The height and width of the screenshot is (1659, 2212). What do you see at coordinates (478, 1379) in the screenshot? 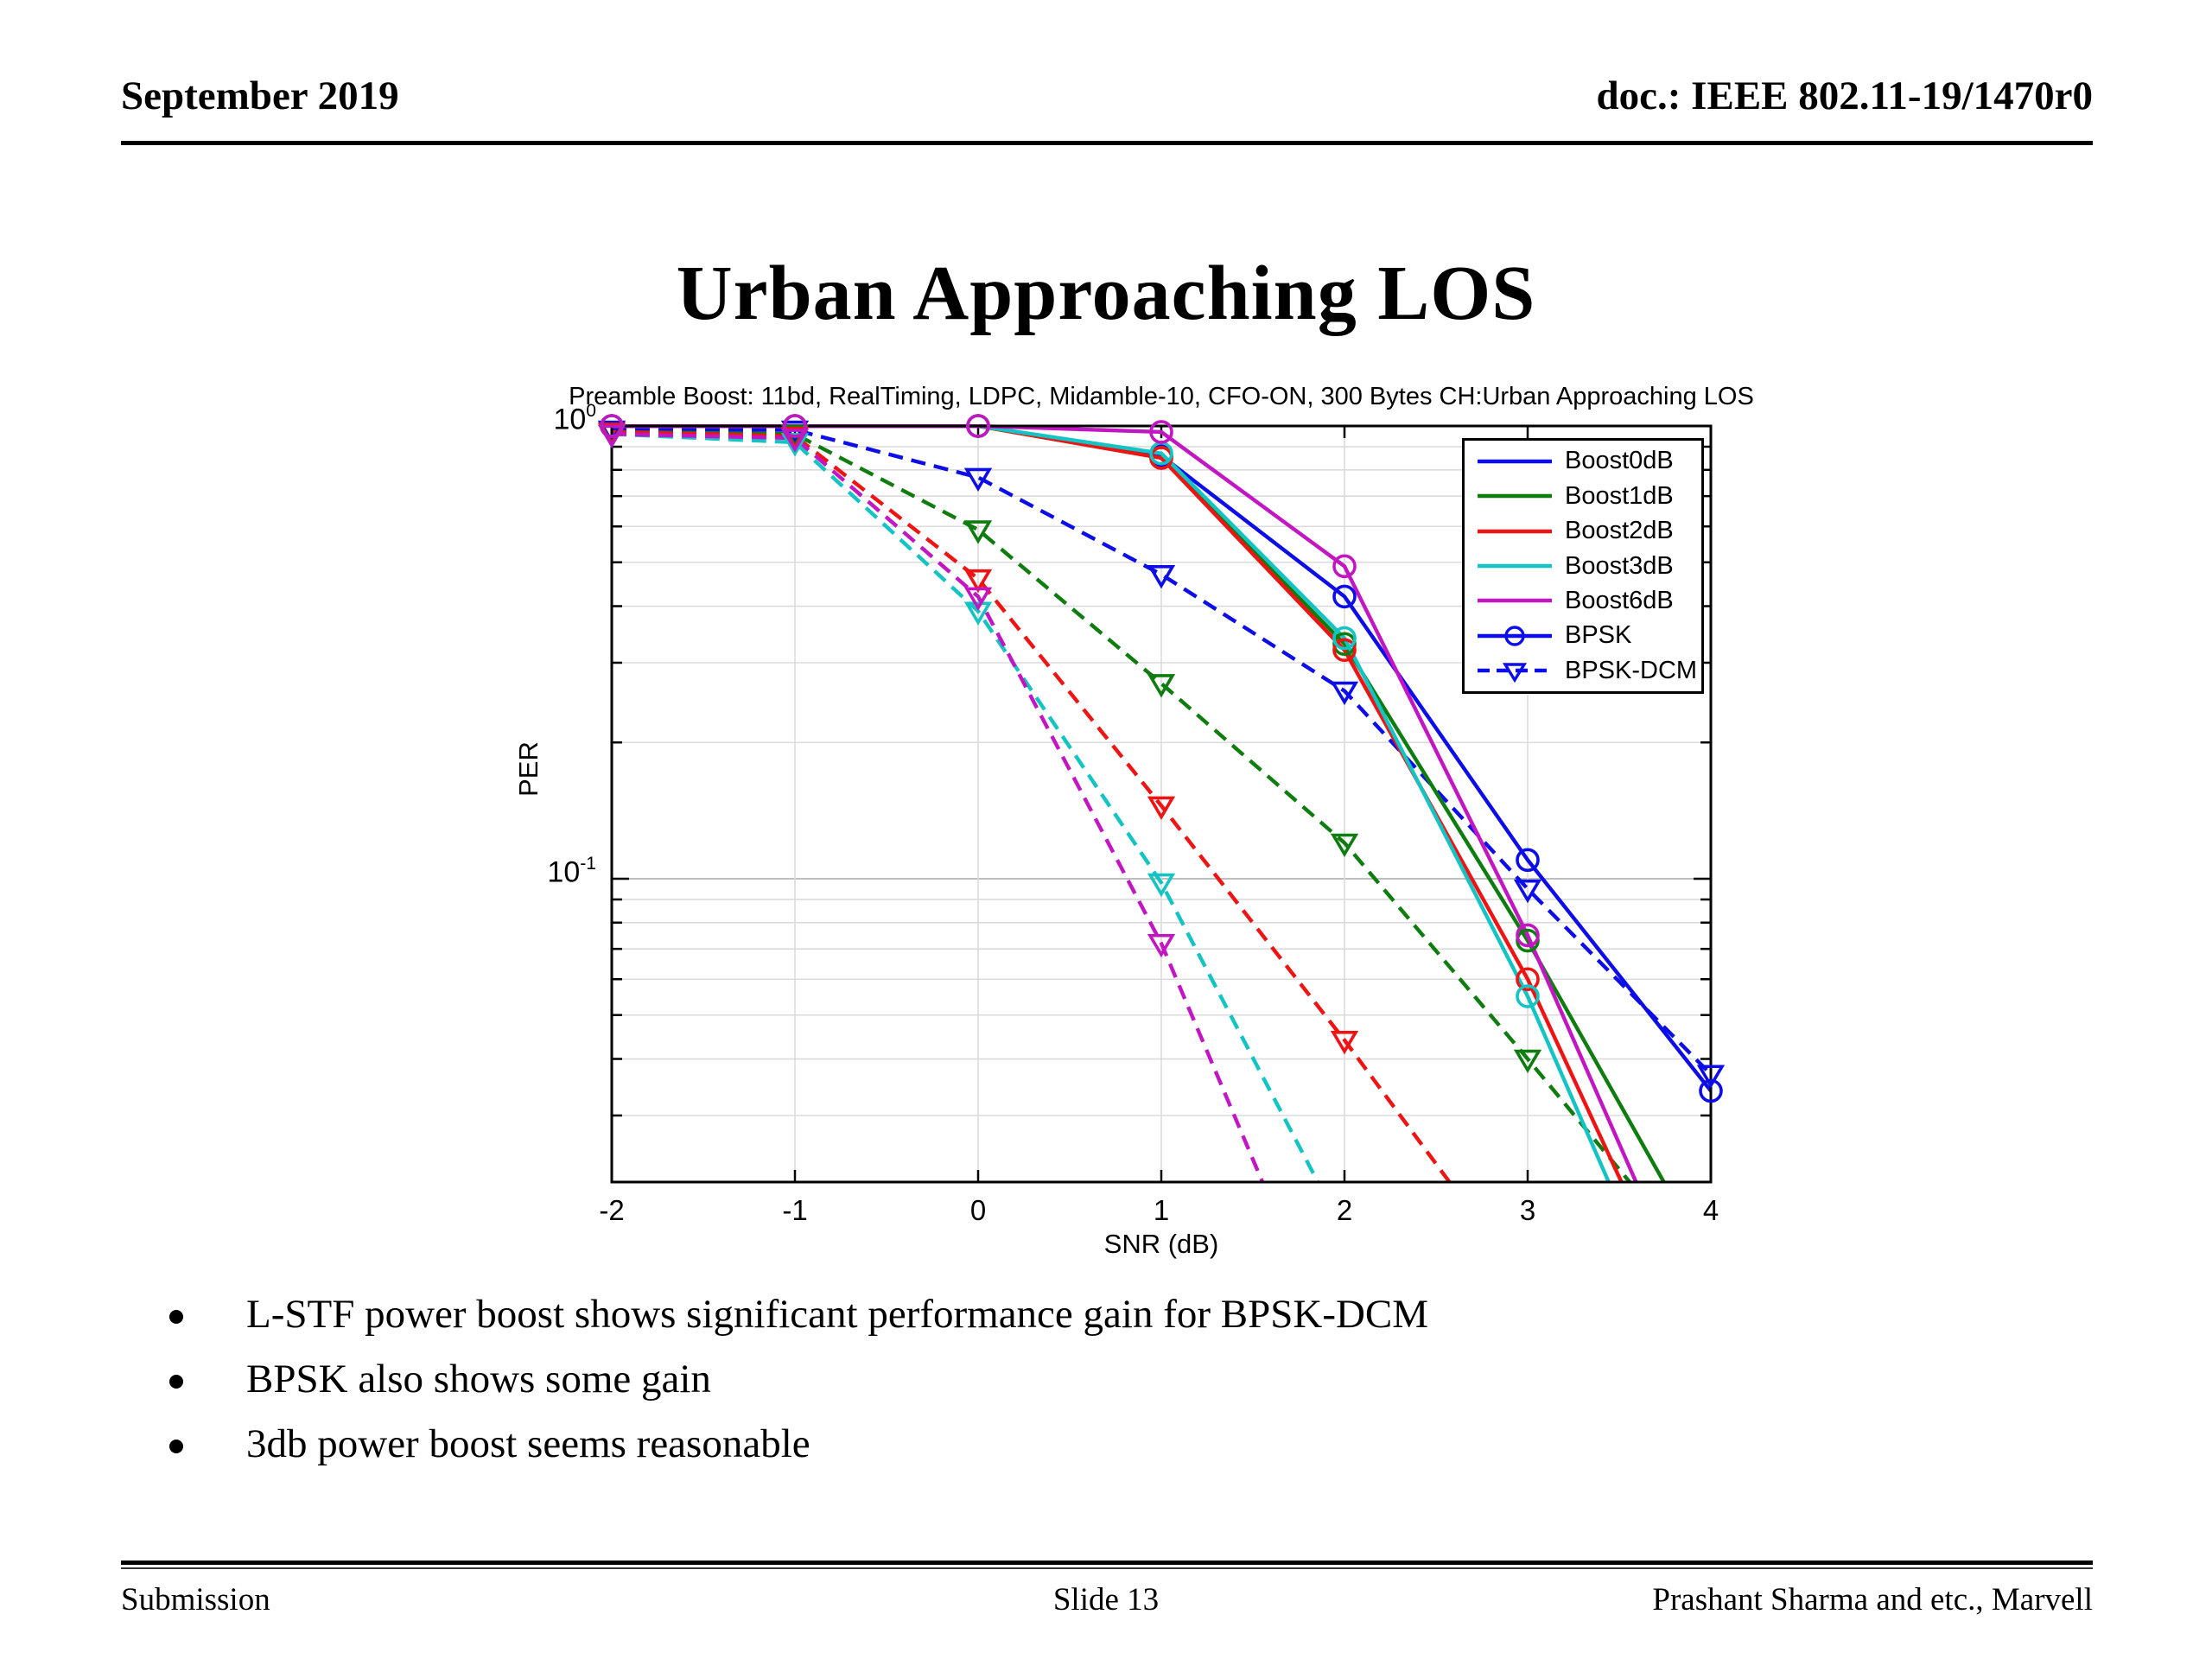
I see `bullet-text: BPSK also shows some gain` at bounding box center [478, 1379].